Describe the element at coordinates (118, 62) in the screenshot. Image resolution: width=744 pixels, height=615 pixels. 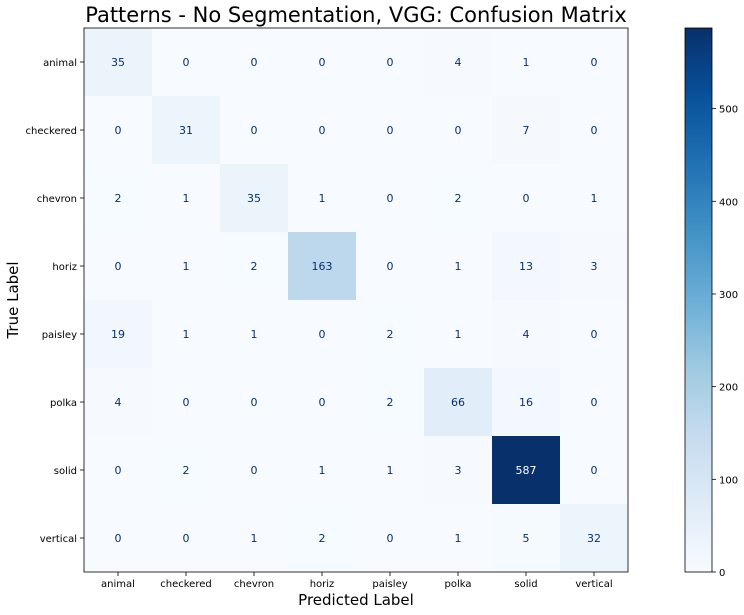
I see `cell-value-label: 35` at that location.